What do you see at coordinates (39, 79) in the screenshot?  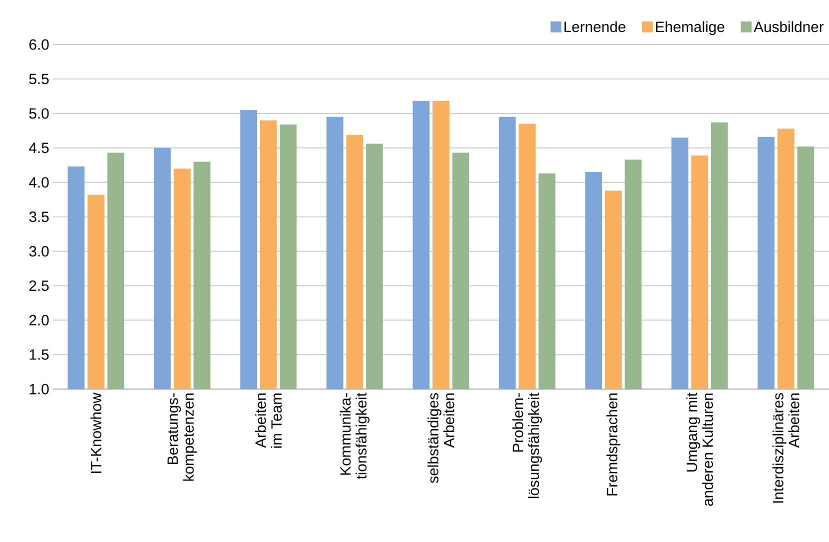 I see `y-tick-label: 5.5` at bounding box center [39, 79].